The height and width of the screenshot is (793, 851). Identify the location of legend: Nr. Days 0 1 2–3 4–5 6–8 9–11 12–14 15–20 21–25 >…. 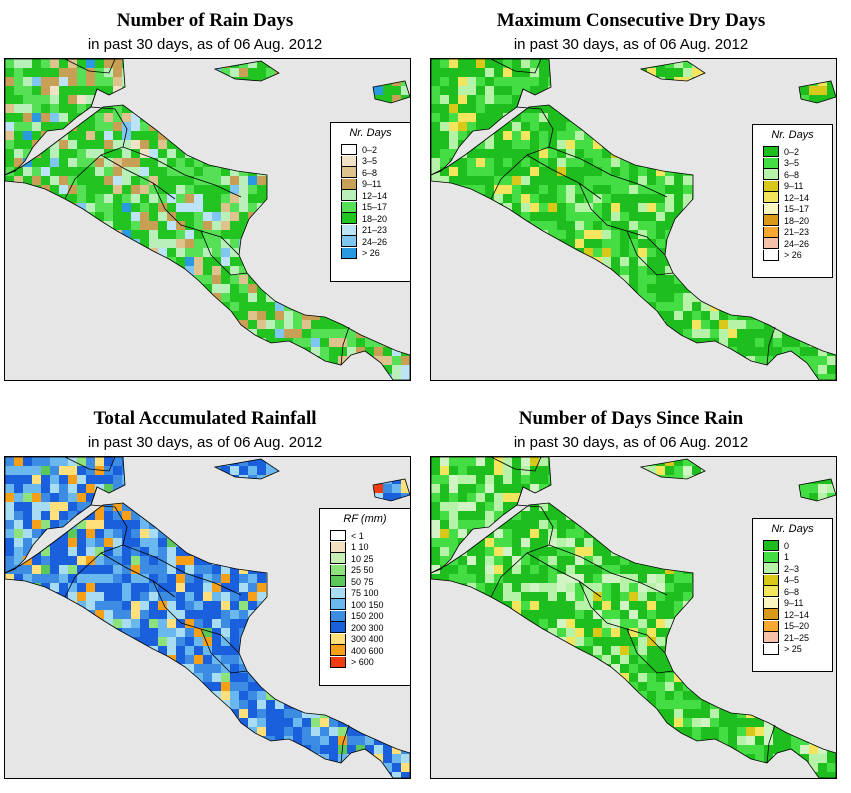
(792, 595).